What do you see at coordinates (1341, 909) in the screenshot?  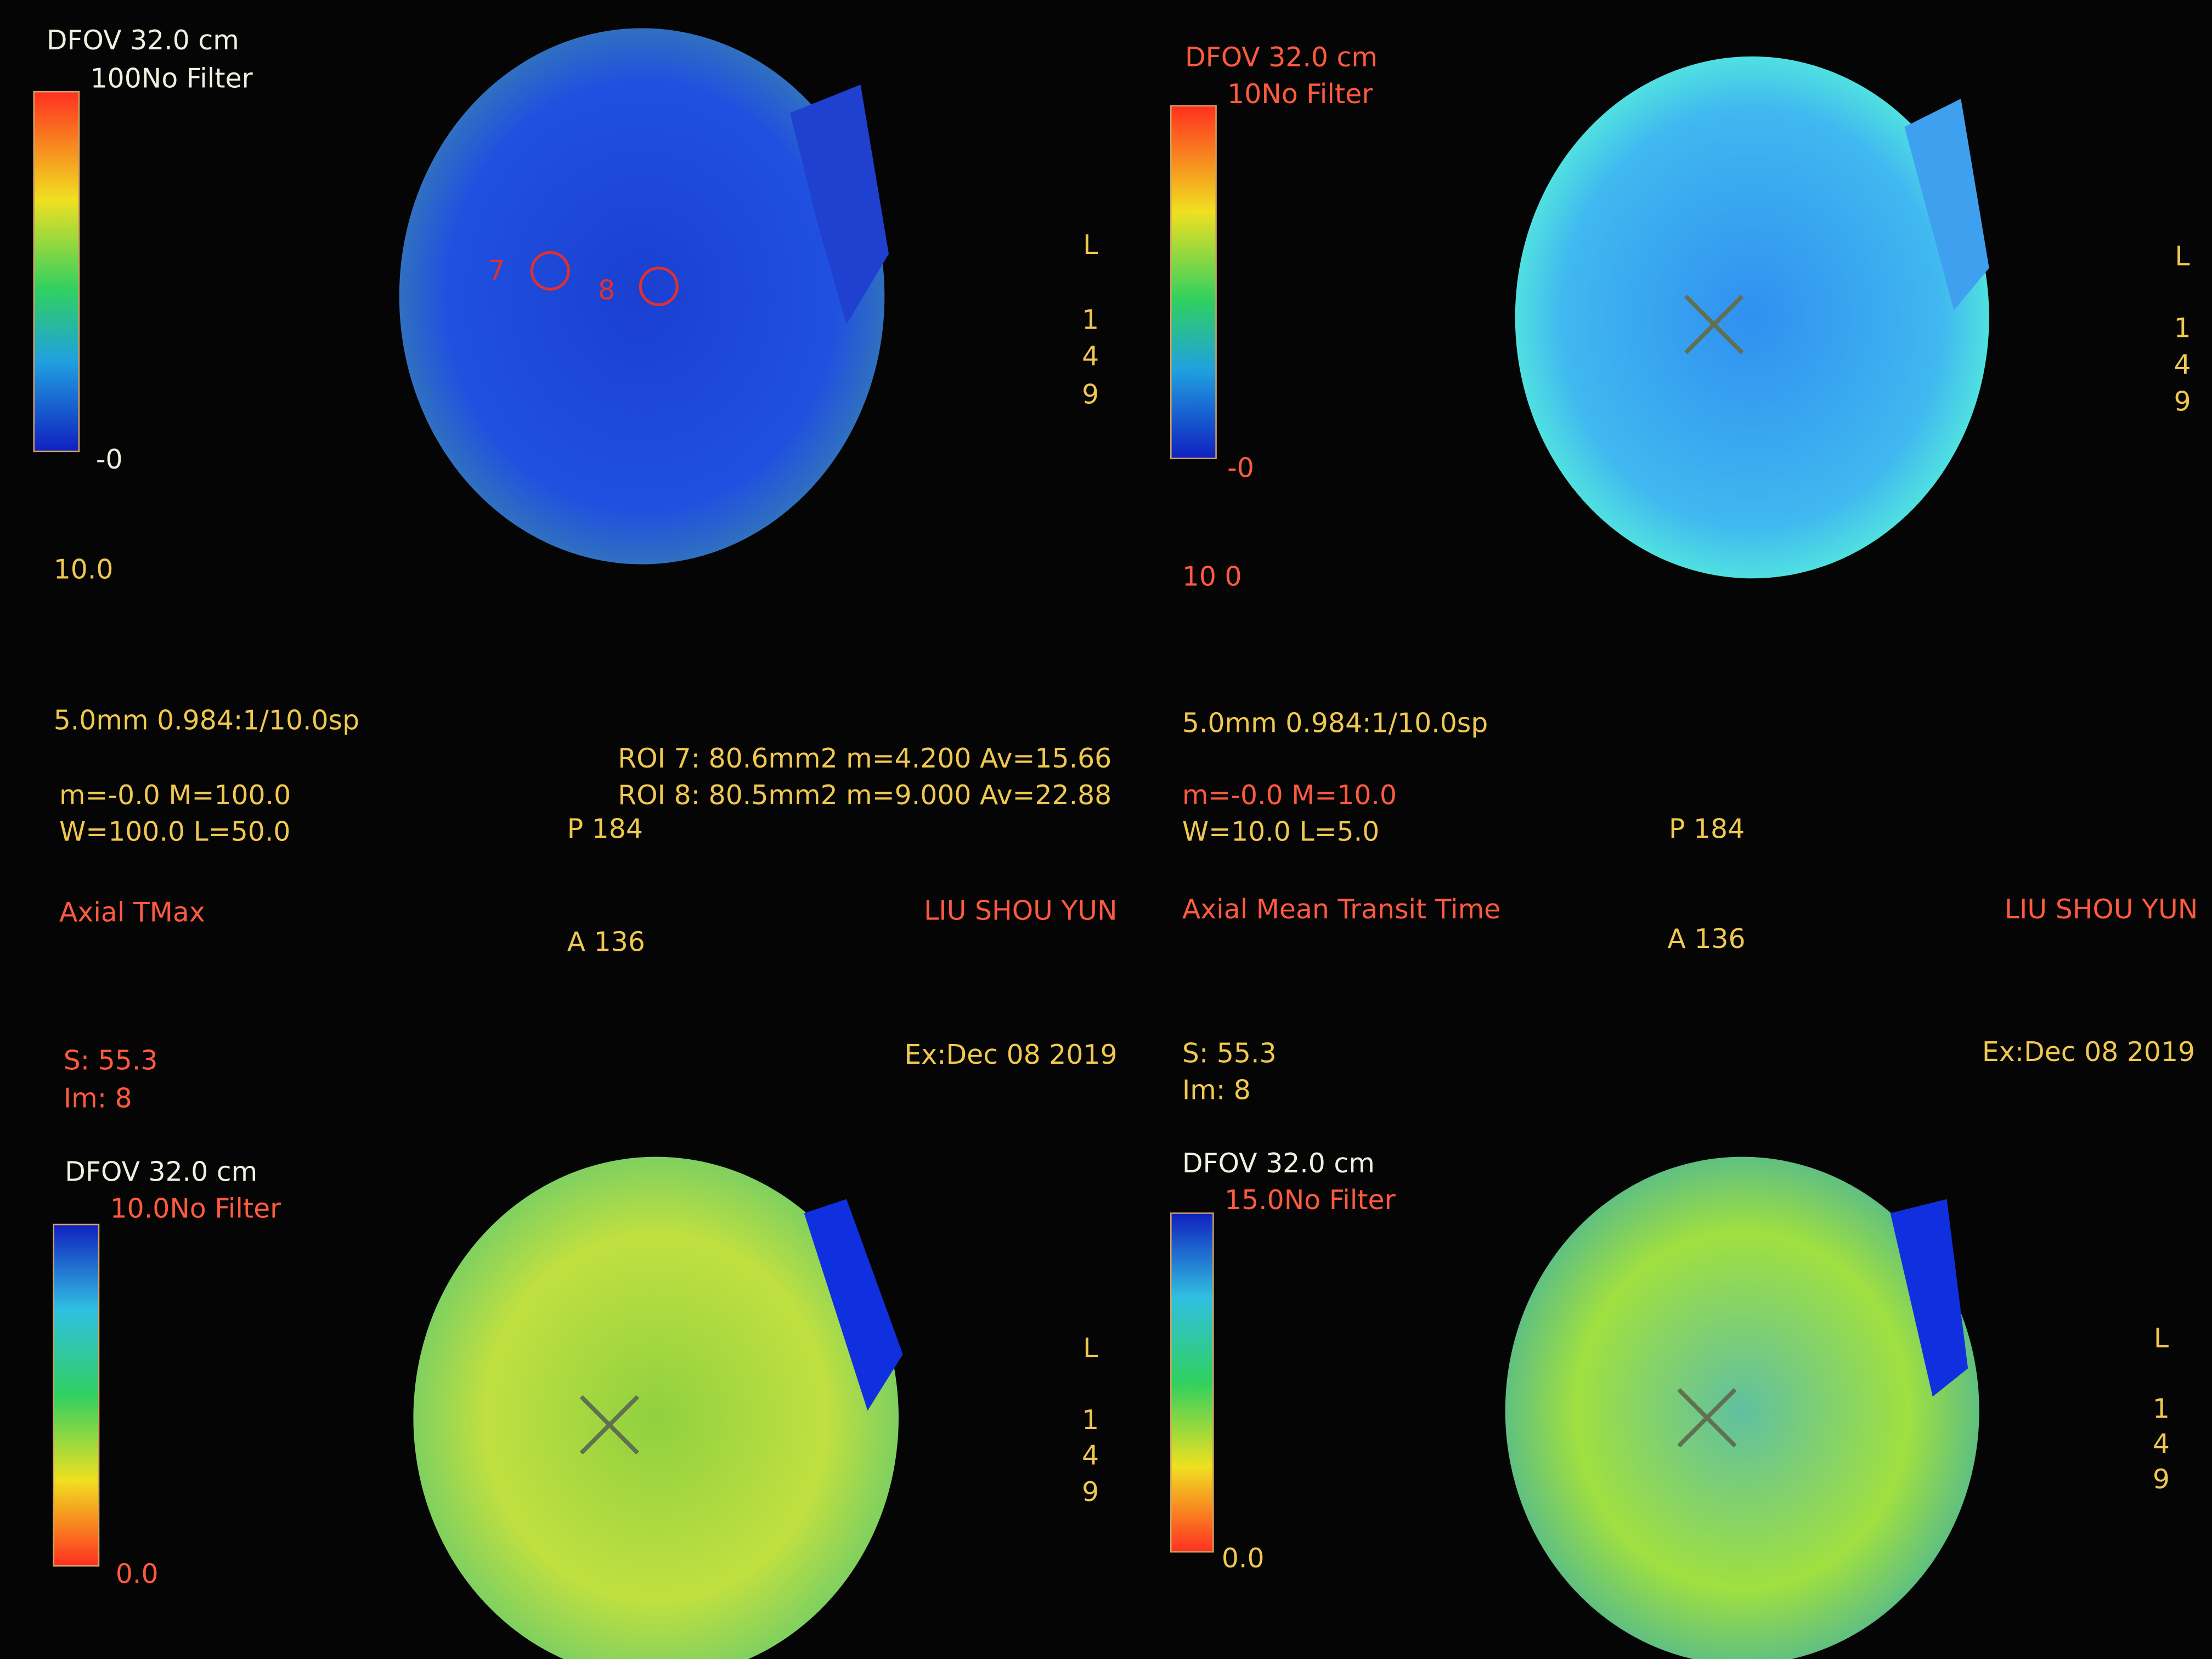 I see `series: Axial Mean Transit Time` at bounding box center [1341, 909].